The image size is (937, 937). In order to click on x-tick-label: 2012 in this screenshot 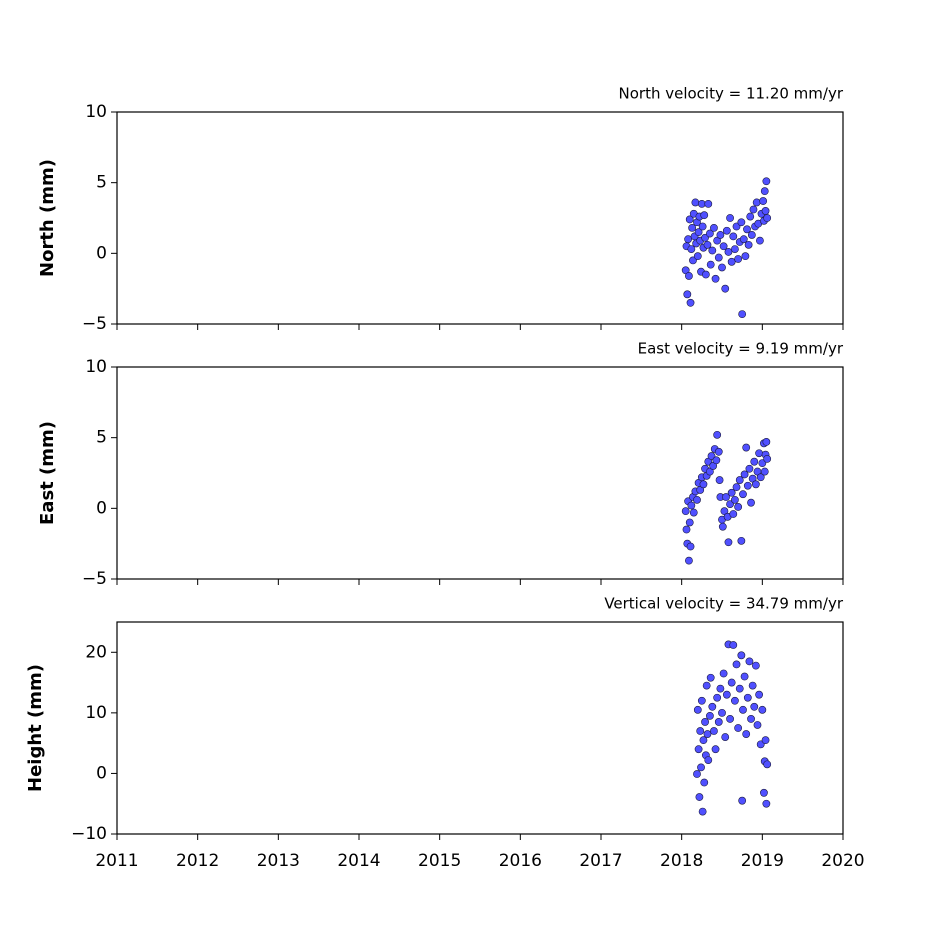, I will do `click(197, 861)`.